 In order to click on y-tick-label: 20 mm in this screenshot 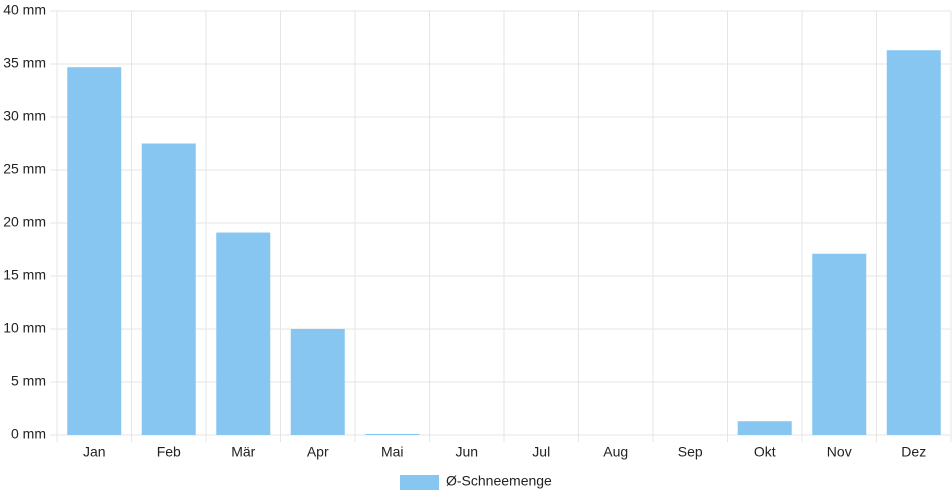, I will do `click(24, 222)`.